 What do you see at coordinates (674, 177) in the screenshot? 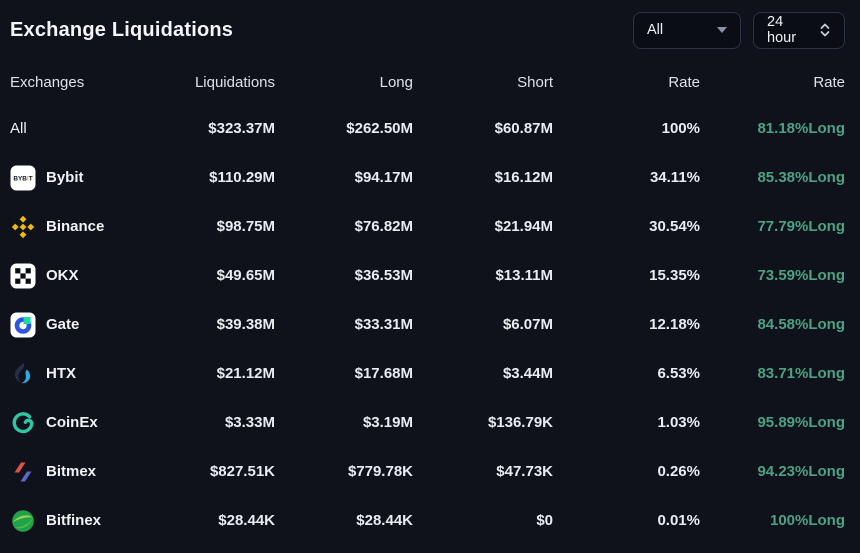
I see `rate-value: 34.11%` at bounding box center [674, 177].